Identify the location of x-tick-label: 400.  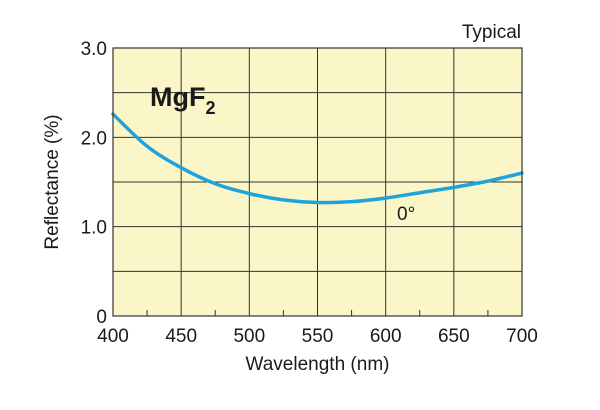
(113, 336).